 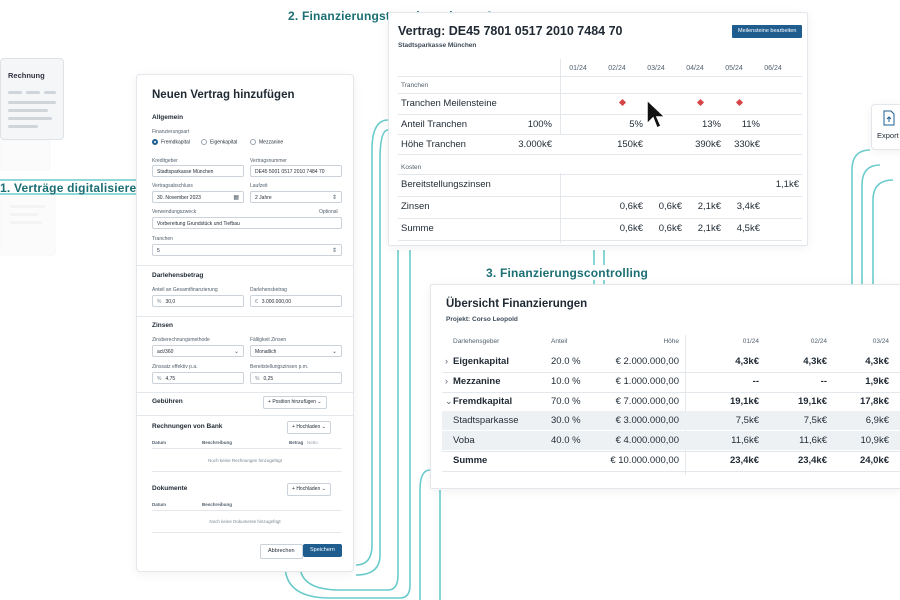 What do you see at coordinates (433, 144) in the screenshot?
I see `row-label: Höhe Tranchen` at bounding box center [433, 144].